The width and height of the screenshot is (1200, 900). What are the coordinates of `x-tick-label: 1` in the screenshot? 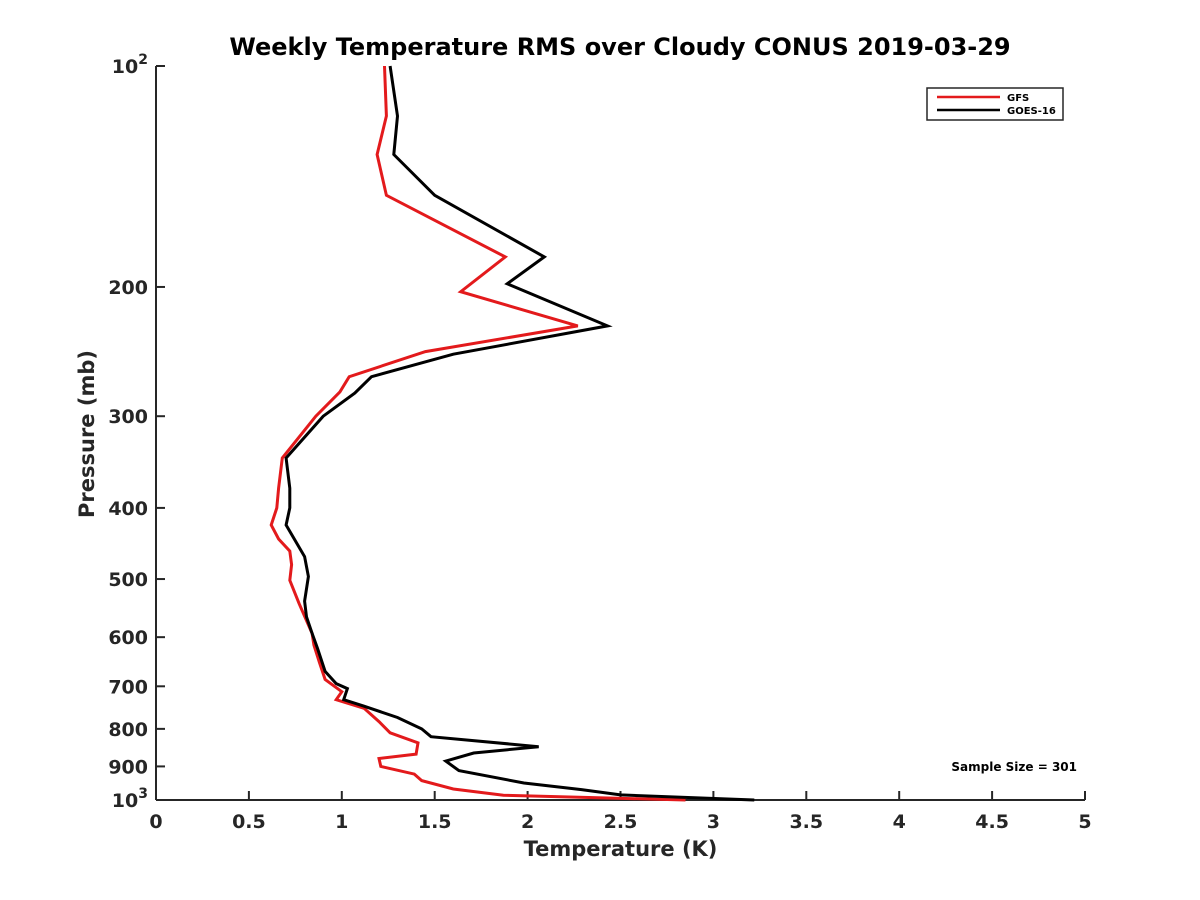 It's located at (341, 822).